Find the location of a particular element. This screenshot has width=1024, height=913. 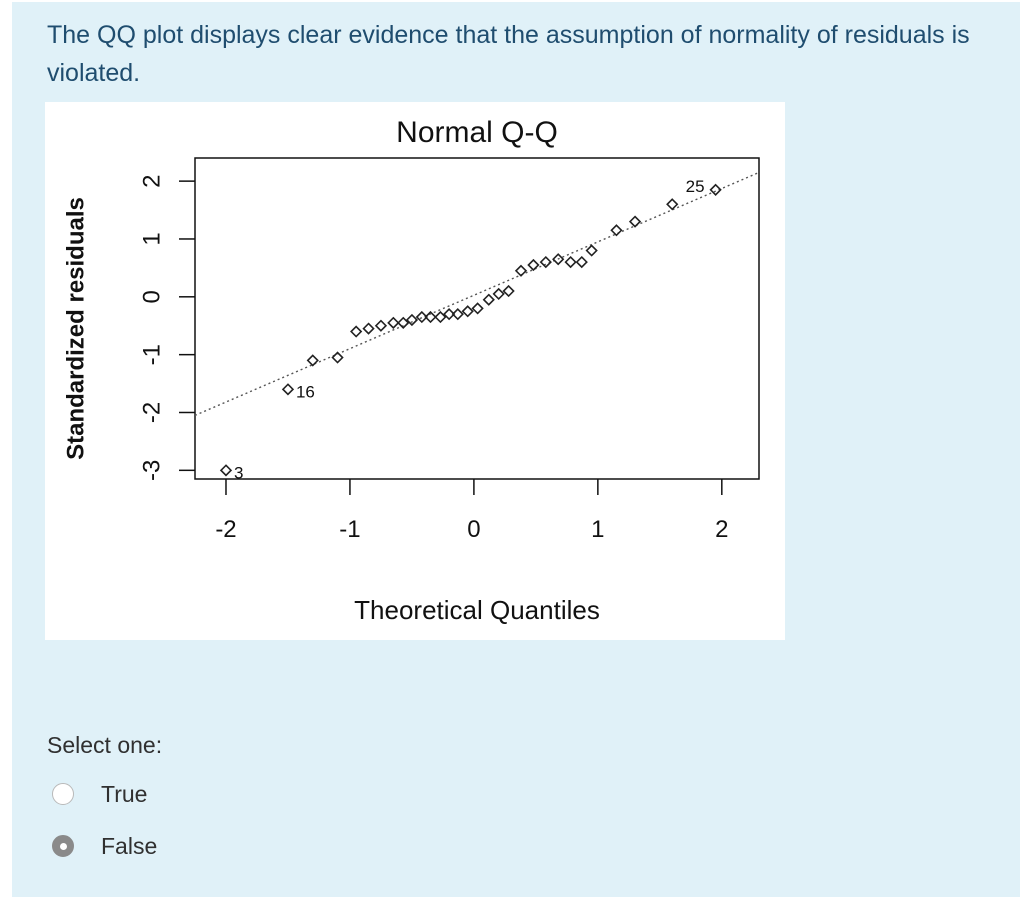

y-tick-label: 0 is located at coordinates (151, 296).